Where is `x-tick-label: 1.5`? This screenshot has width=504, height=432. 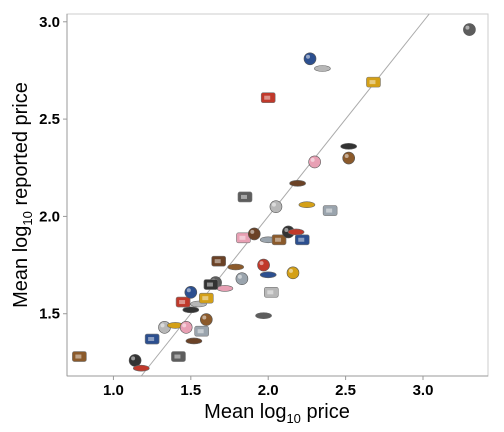 x-tick-label: 1.5 is located at coordinates (190, 390).